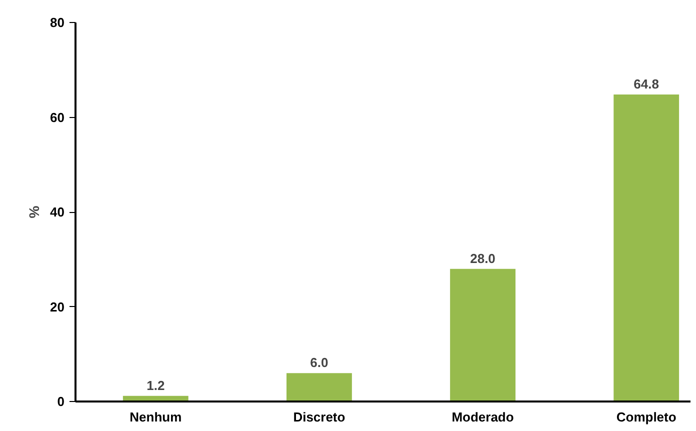  What do you see at coordinates (319, 417) in the screenshot?
I see `x-tick-label: Discreto` at bounding box center [319, 417].